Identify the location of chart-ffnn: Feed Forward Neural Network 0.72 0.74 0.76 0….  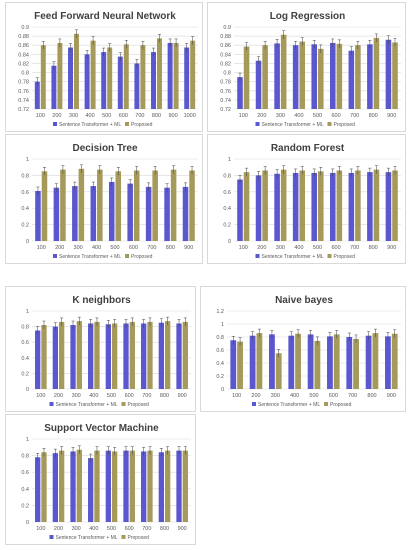
(108, 69).